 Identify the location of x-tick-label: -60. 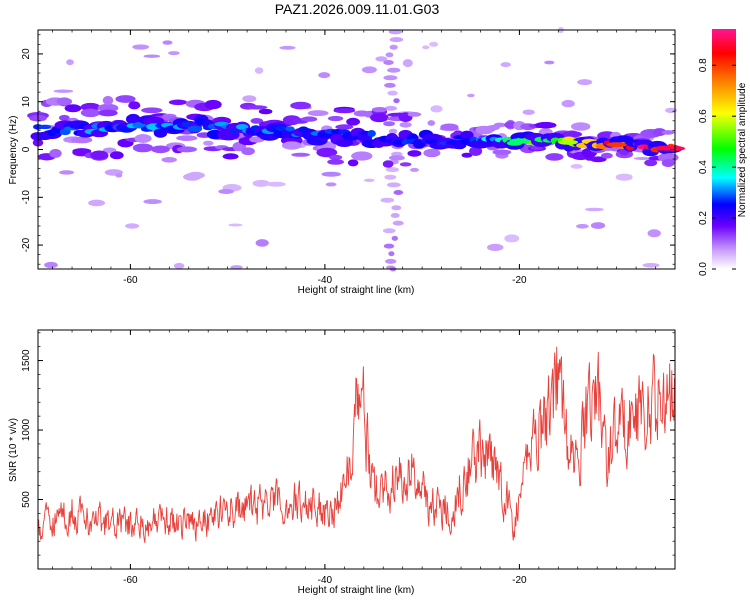
(130, 580).